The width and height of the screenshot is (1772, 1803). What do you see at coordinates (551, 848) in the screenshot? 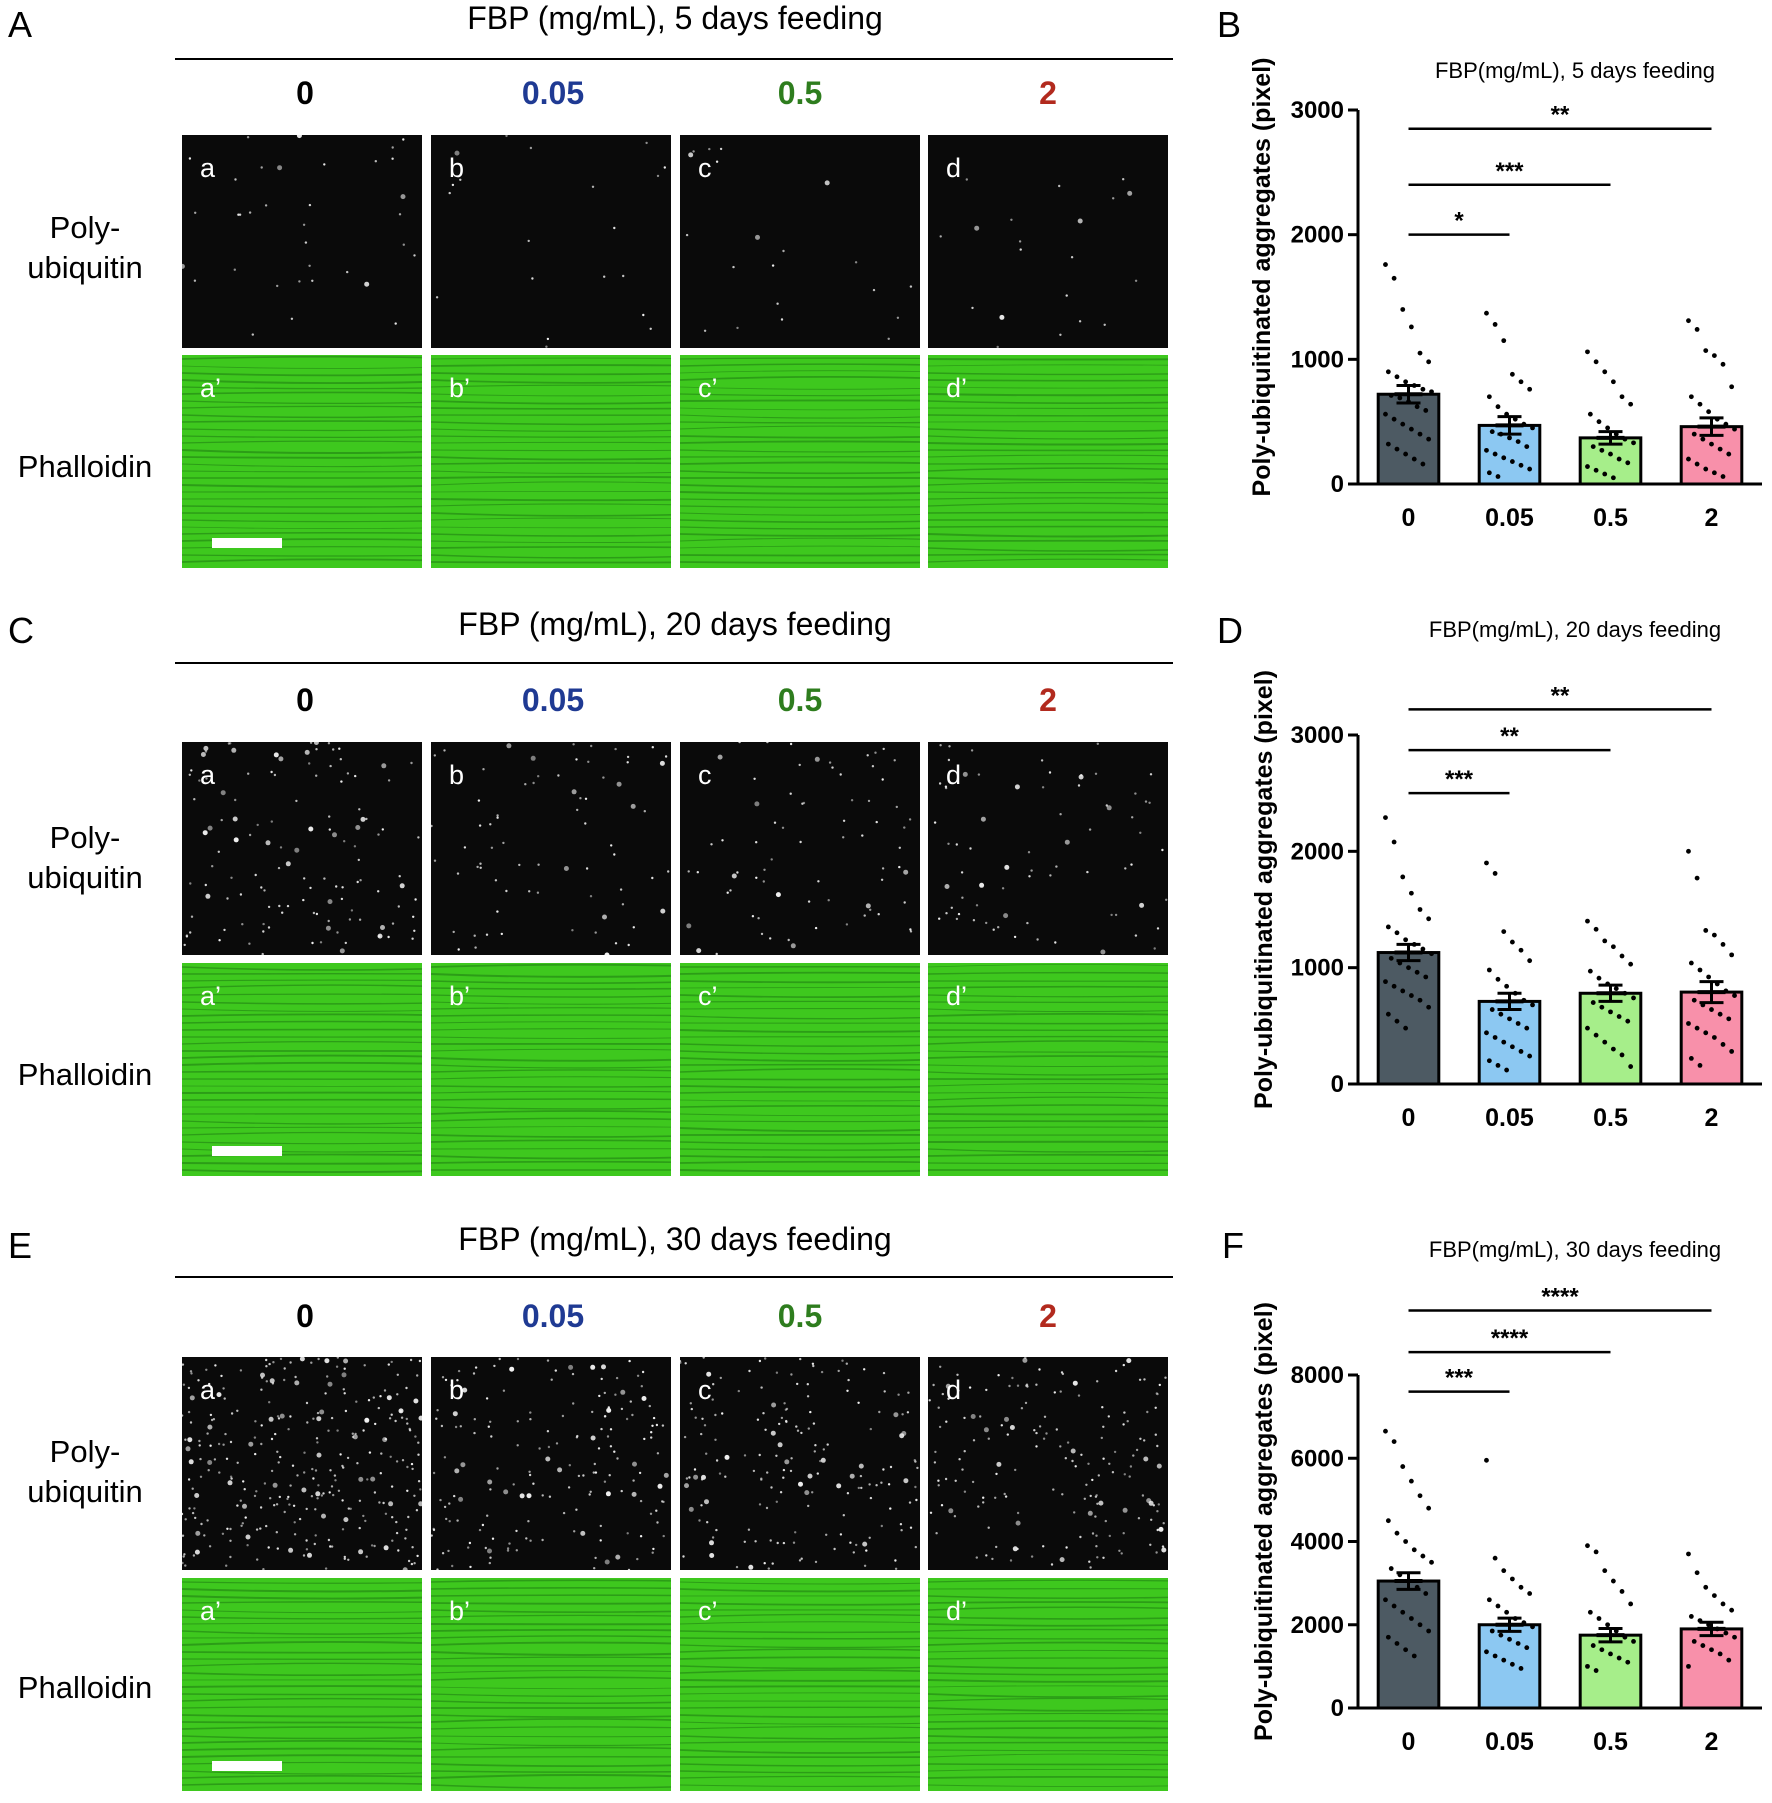
I see `polyubiquitin-micrograph: b` at bounding box center [551, 848].